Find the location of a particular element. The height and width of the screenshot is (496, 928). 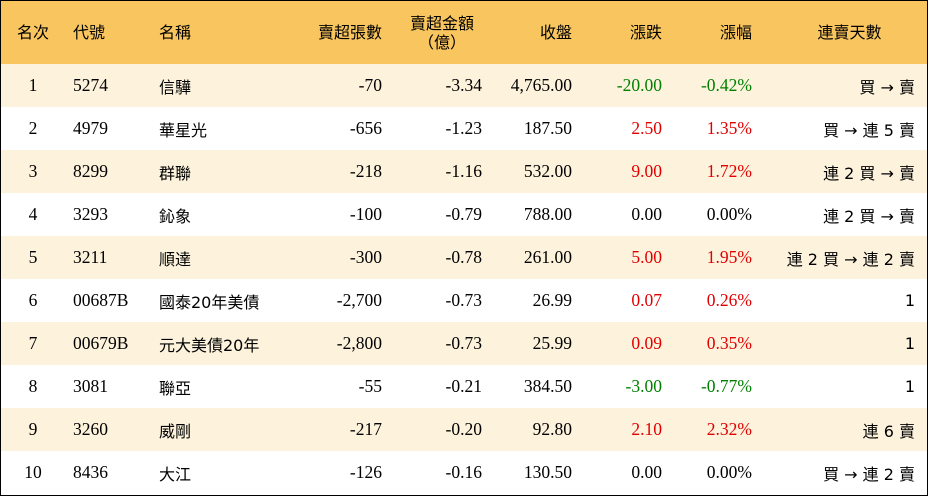

change-pct-cell: 0.35% is located at coordinates (729, 343).